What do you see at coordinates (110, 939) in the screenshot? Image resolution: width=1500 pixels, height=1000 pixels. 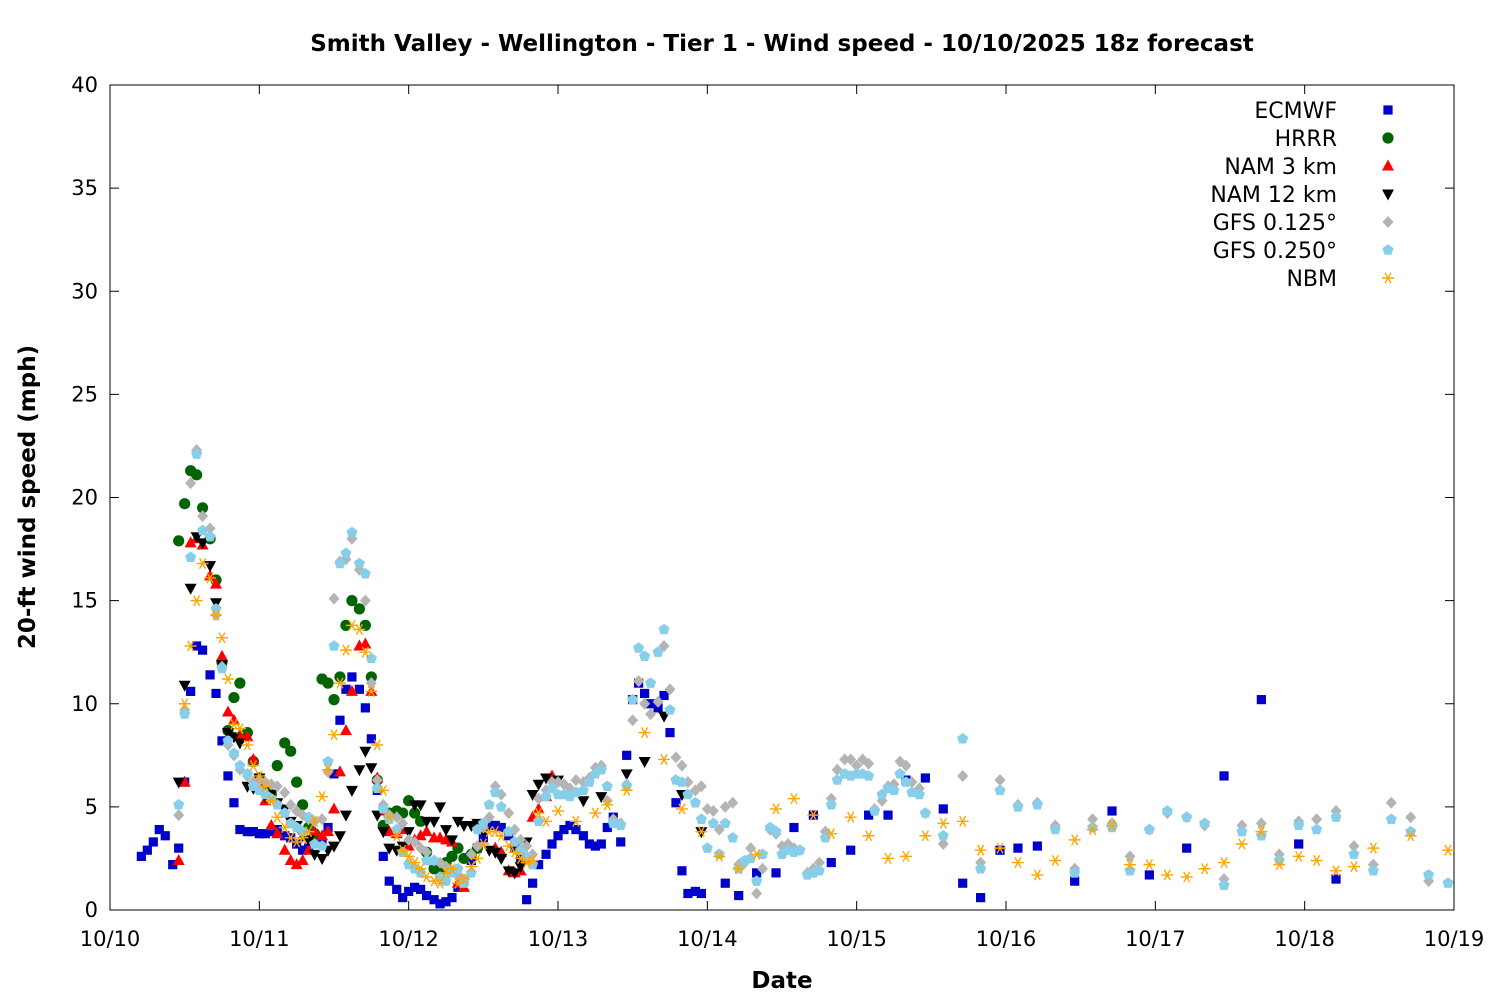 I see `x-tick-label: 10/10` at bounding box center [110, 939].